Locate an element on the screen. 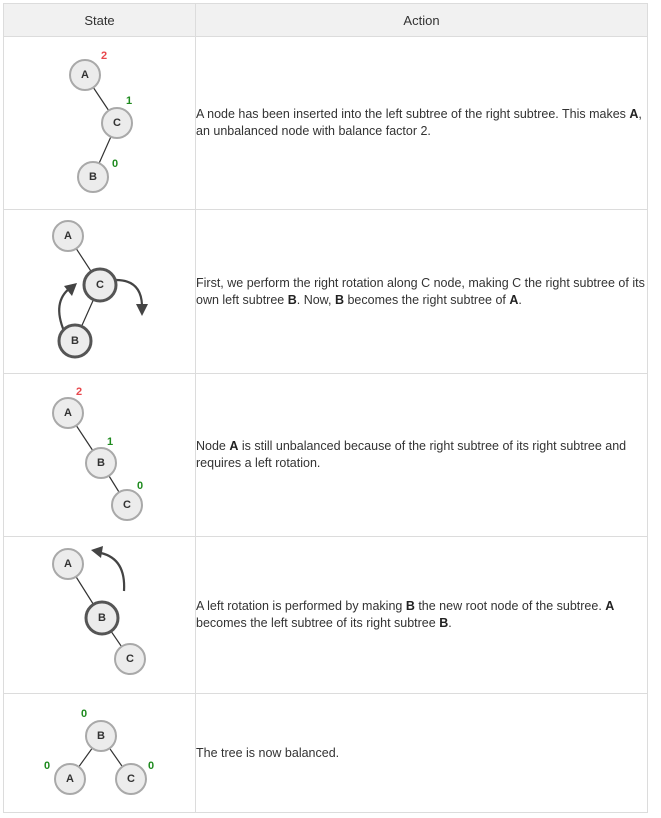 This screenshot has width=661, height=818. state-cell-3: A B C 2 1 0 is located at coordinates (99, 455).